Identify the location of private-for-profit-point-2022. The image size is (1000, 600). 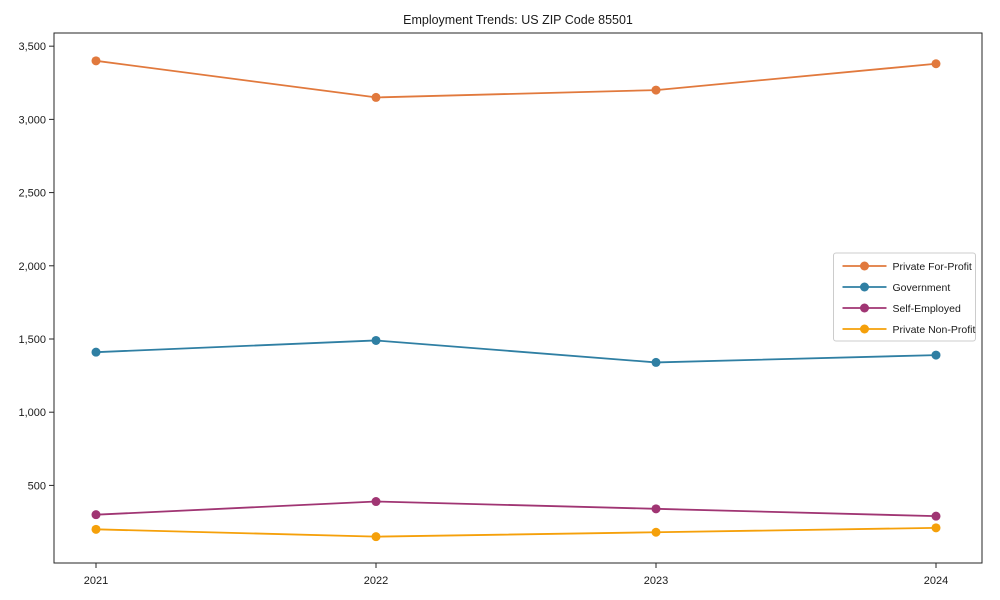
(376, 97).